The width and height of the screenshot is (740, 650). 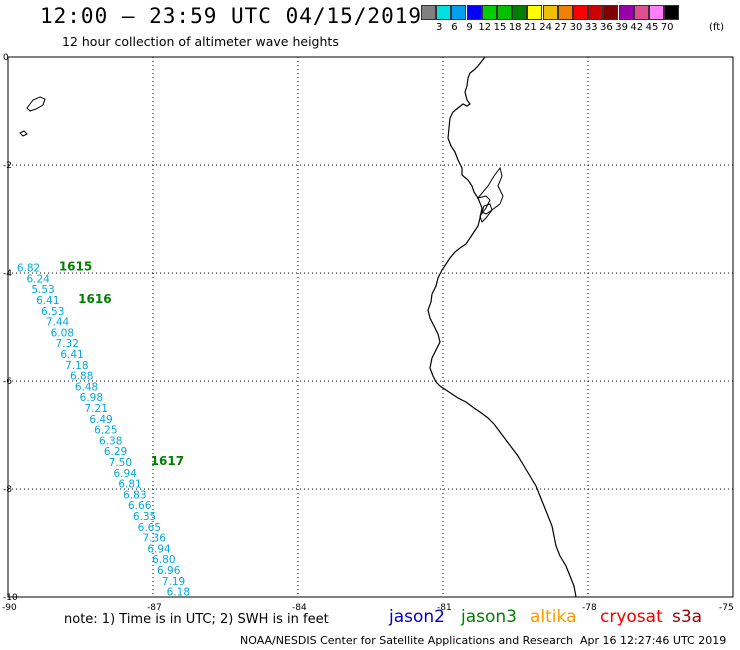 I want to click on swh-value-label: 6.08, so click(x=62, y=333).